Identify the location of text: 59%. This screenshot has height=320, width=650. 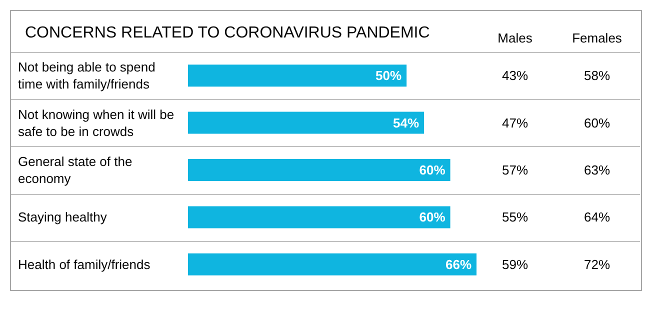
(515, 264).